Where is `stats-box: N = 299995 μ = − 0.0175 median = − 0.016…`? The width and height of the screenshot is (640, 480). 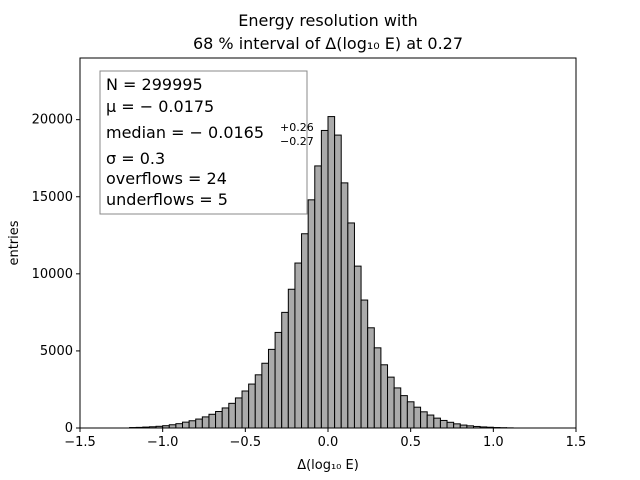
stats-box: N = 299995 μ = − 0.0175 median = − 0.016… is located at coordinates (206, 142).